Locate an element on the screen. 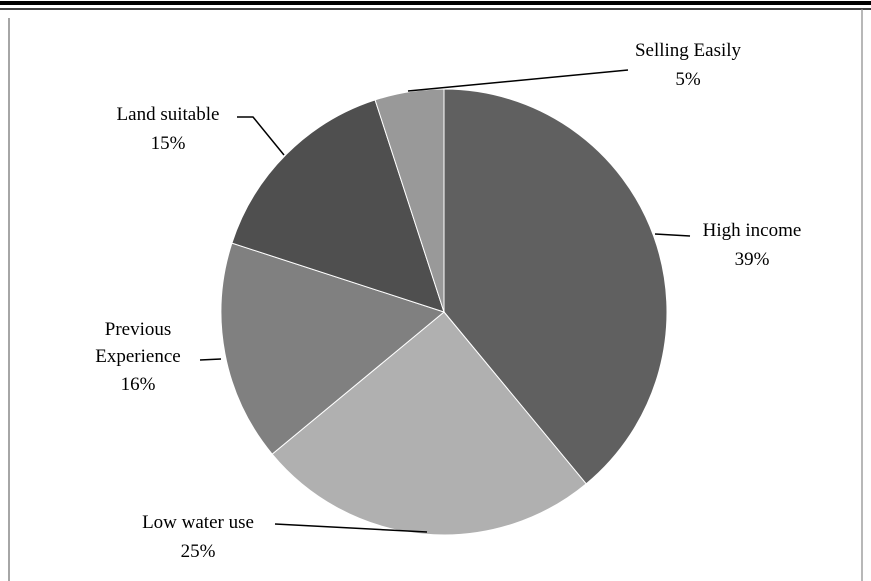 The height and width of the screenshot is (581, 871). pie-slice-previous-experience is located at coordinates (333, 348).